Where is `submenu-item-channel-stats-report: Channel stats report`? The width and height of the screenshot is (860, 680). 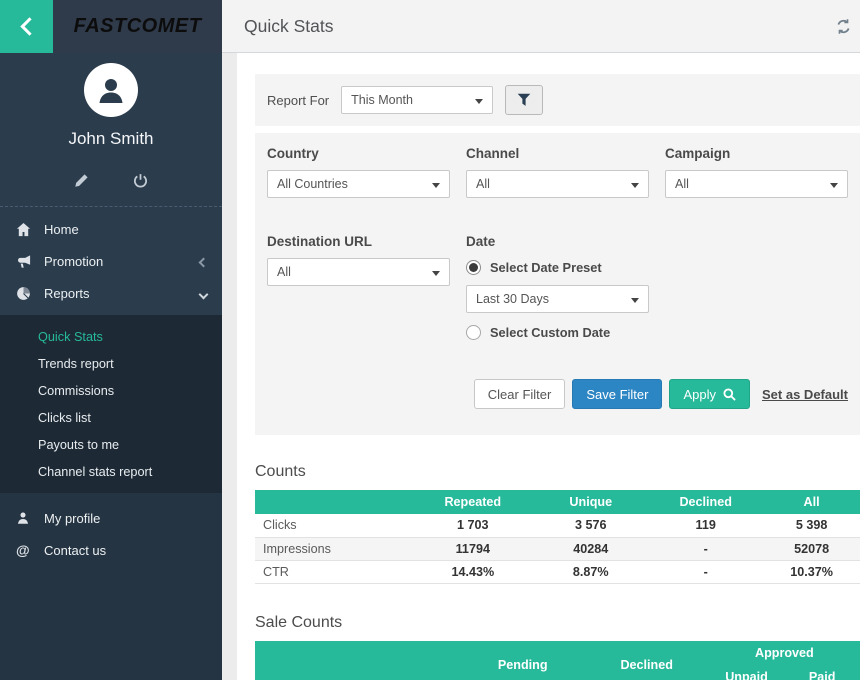
submenu-item-channel-stats-report: Channel stats report is located at coordinates (111, 471).